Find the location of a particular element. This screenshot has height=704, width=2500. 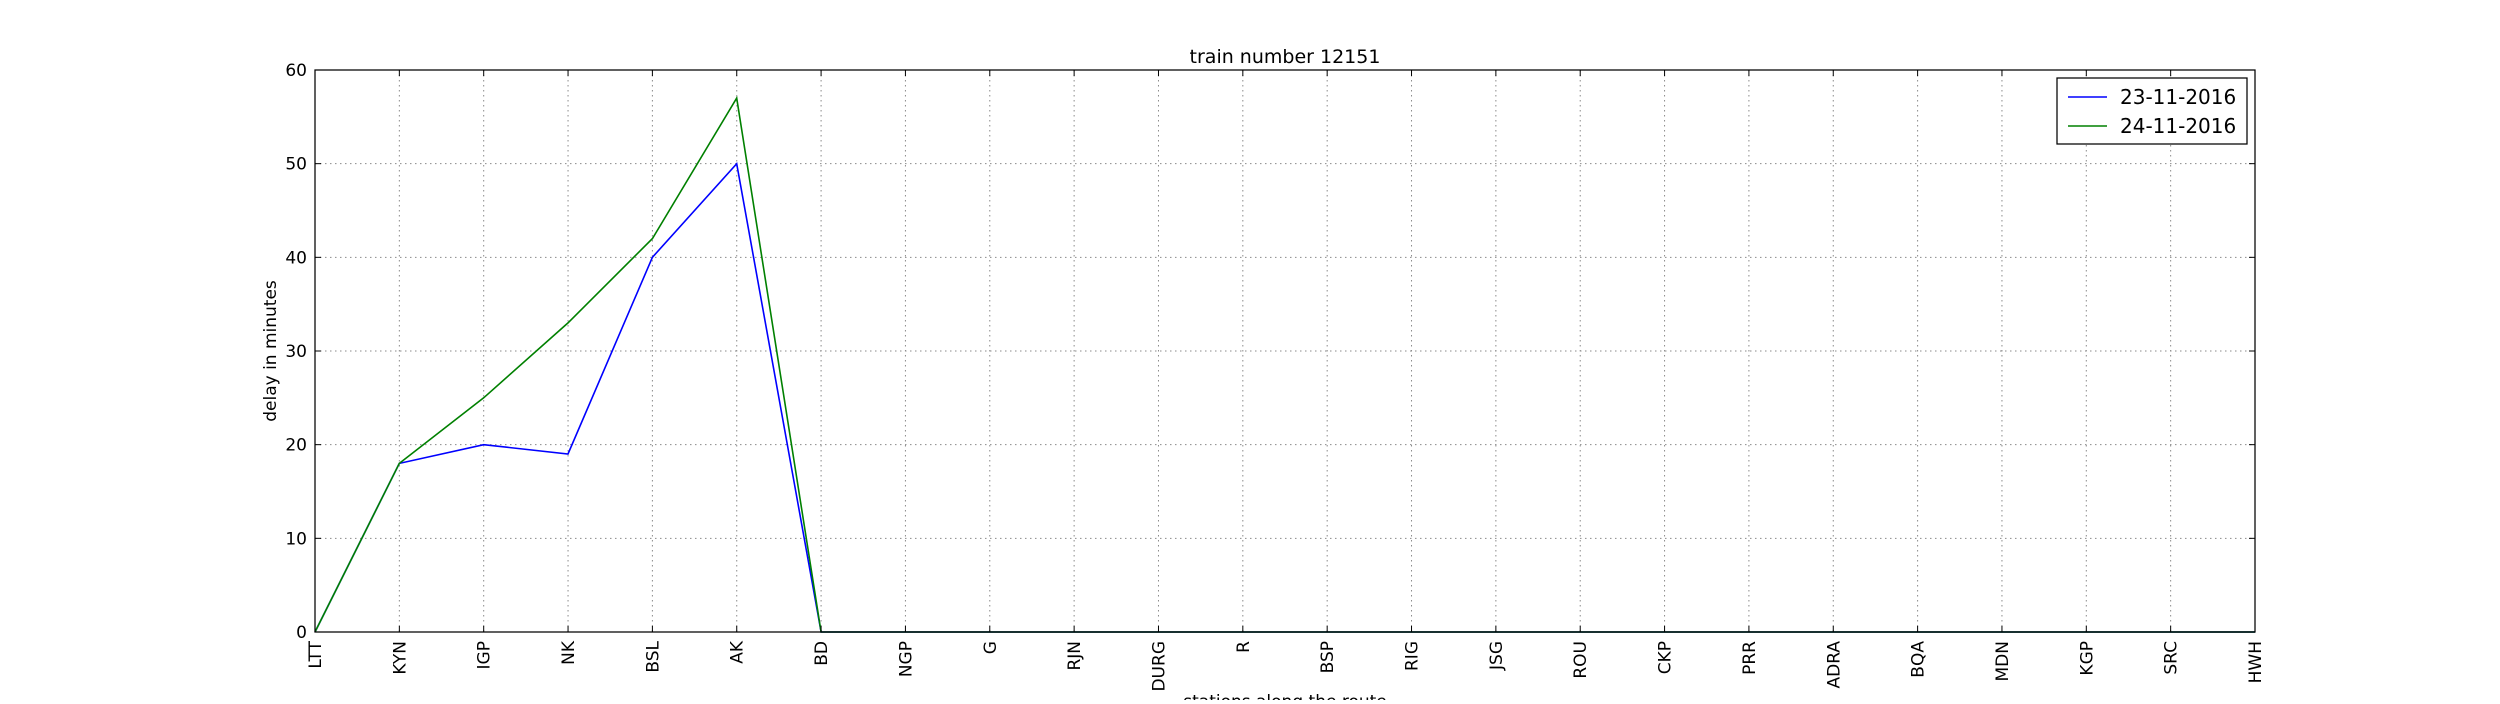

x-tick-label: BD is located at coordinates (822, 653).